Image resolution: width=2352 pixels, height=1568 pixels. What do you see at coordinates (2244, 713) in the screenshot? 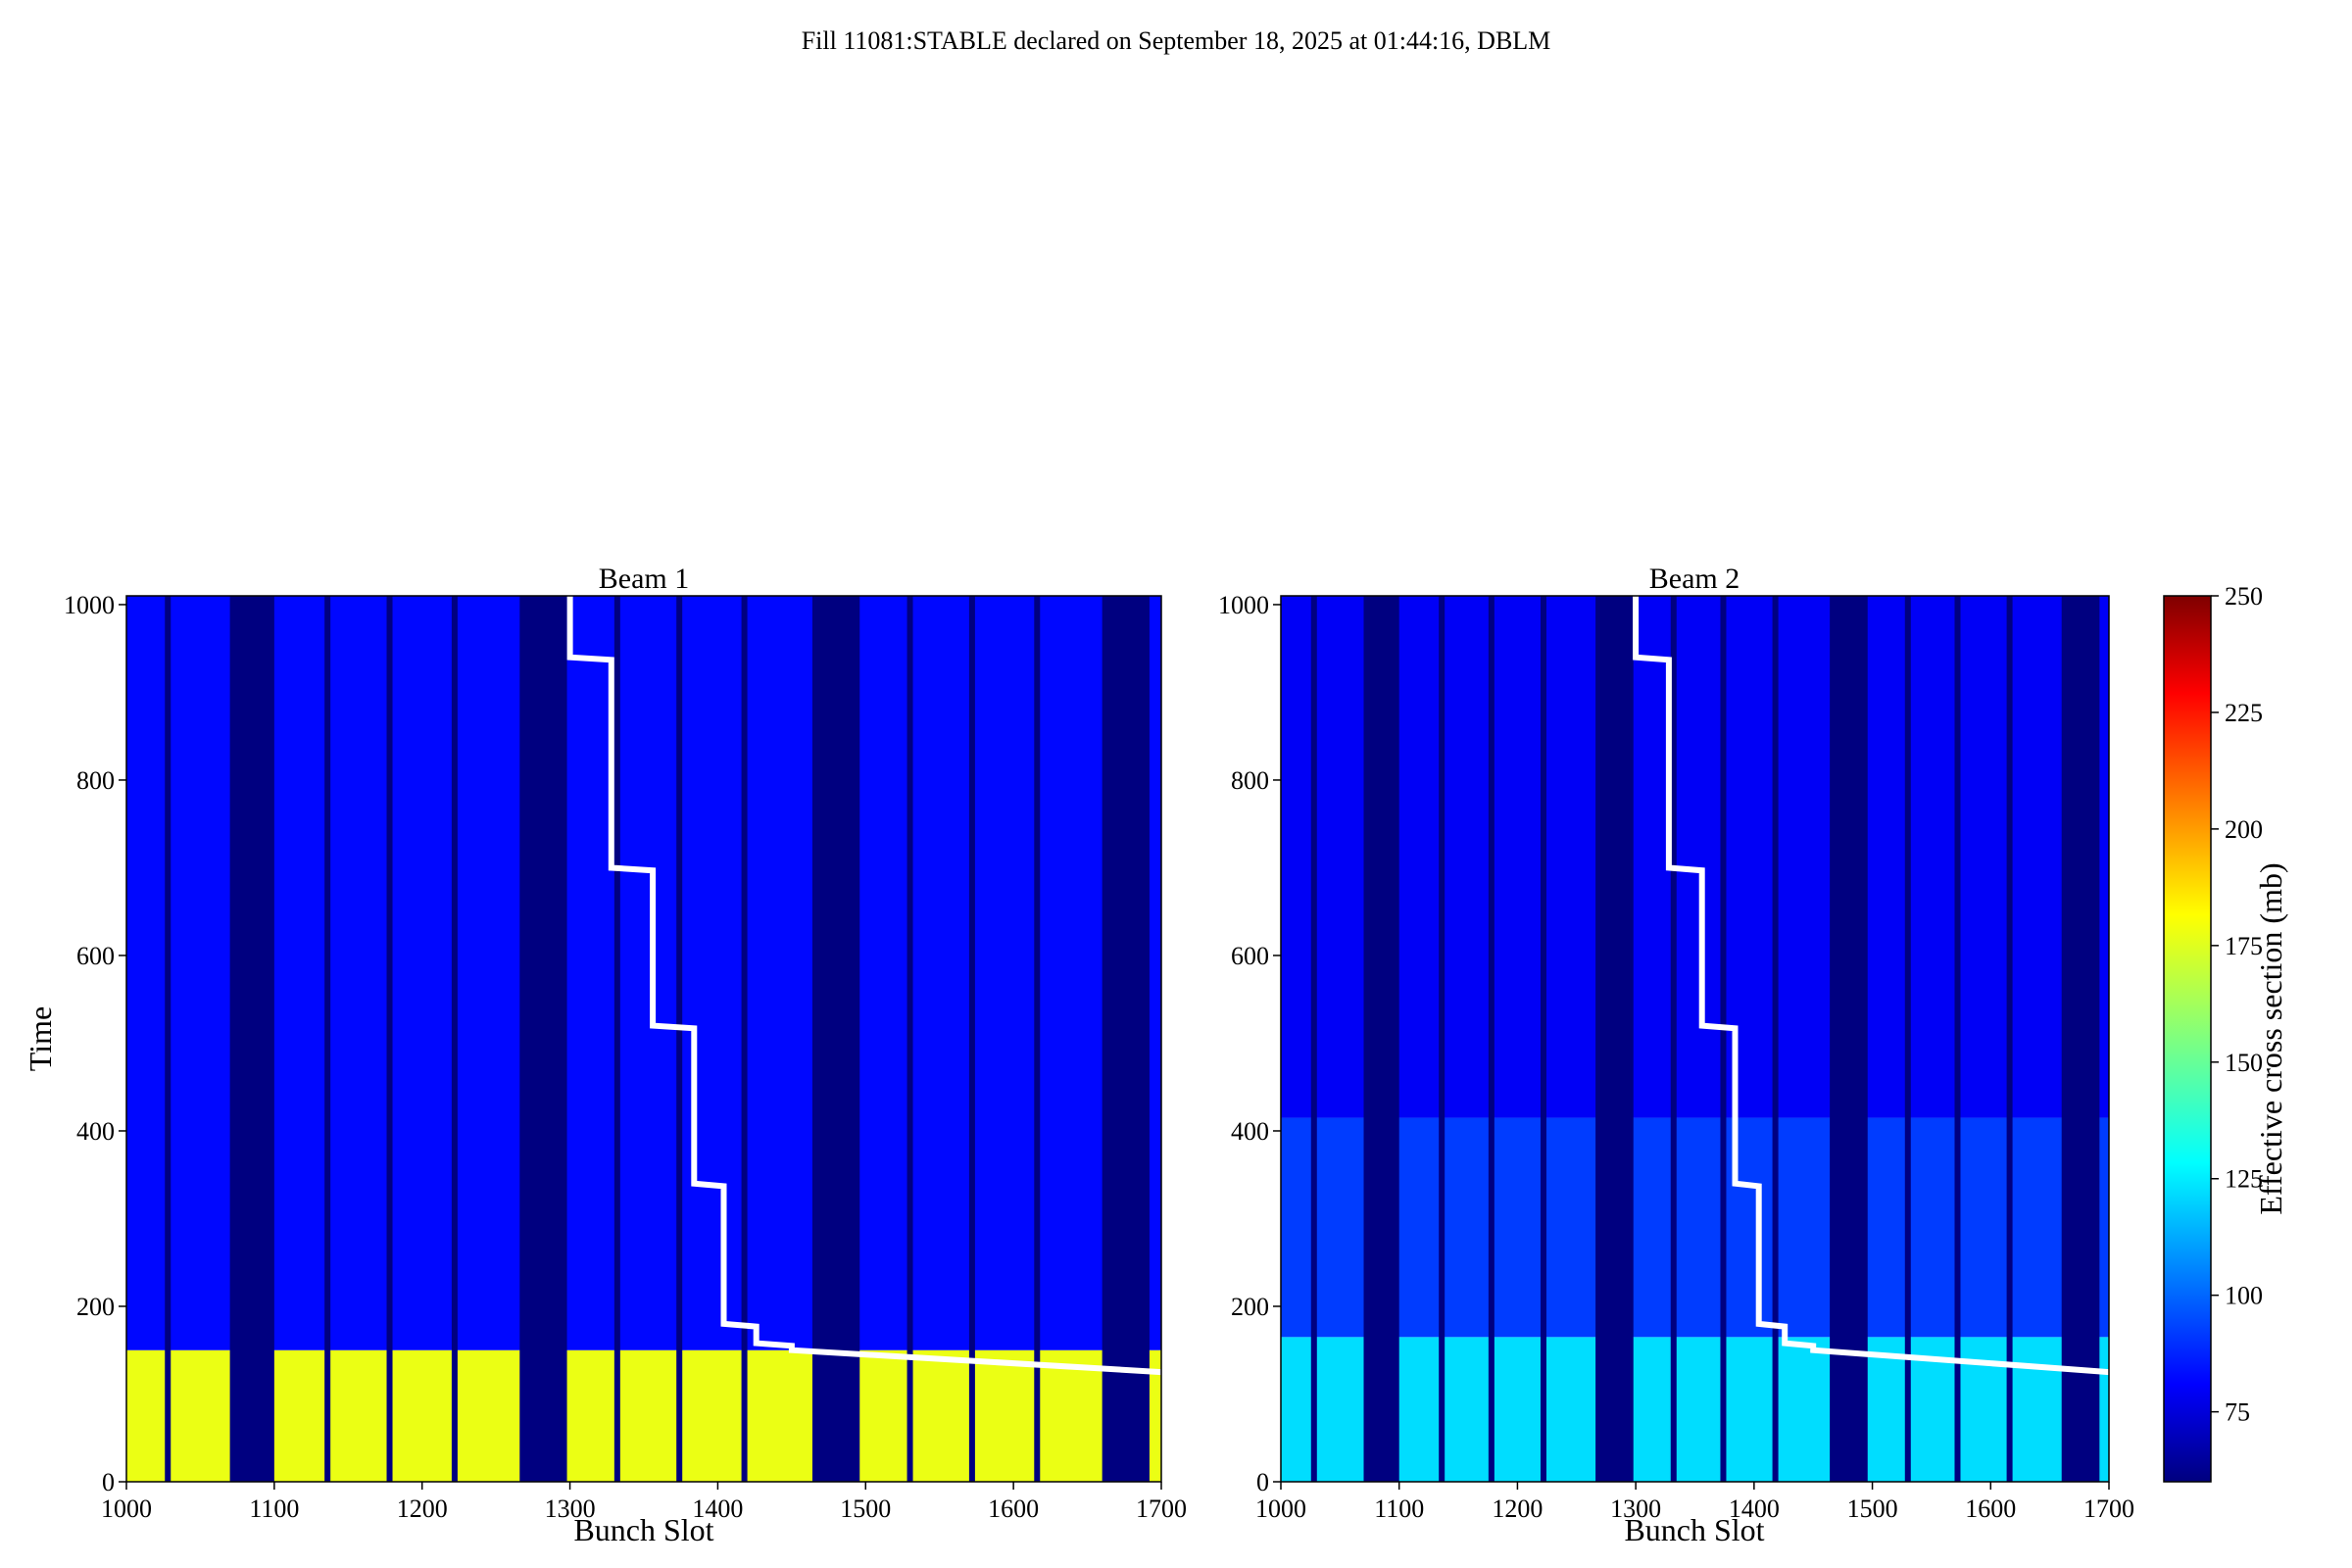
I see `colorbar-tick-label-225: 225` at bounding box center [2244, 713].